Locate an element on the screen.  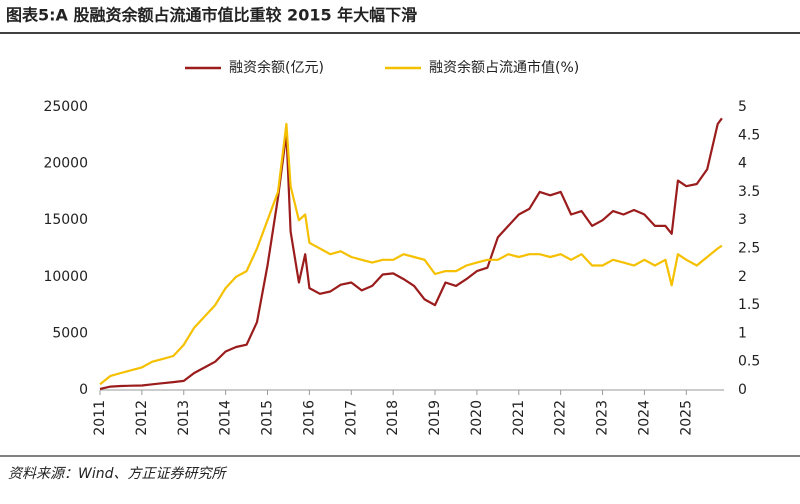
x-tick-label: 2013 is located at coordinates (184, 418).